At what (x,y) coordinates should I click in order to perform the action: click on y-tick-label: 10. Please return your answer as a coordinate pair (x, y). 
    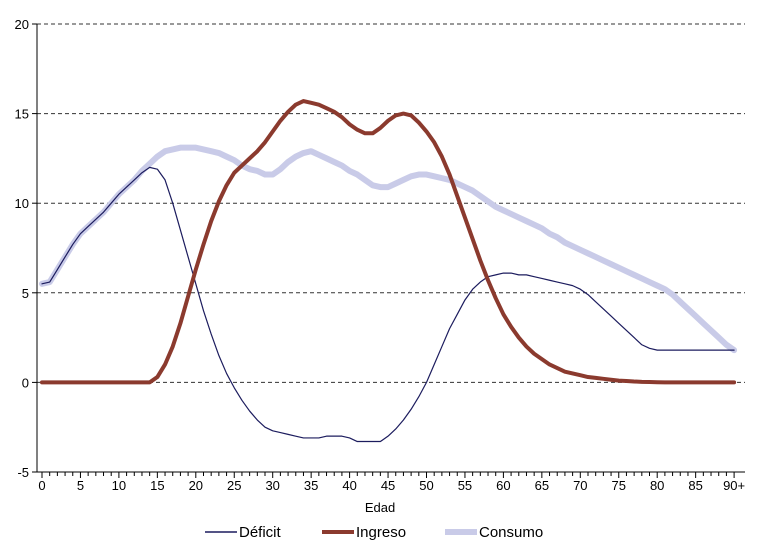
    Looking at the image, I should click on (22, 203).